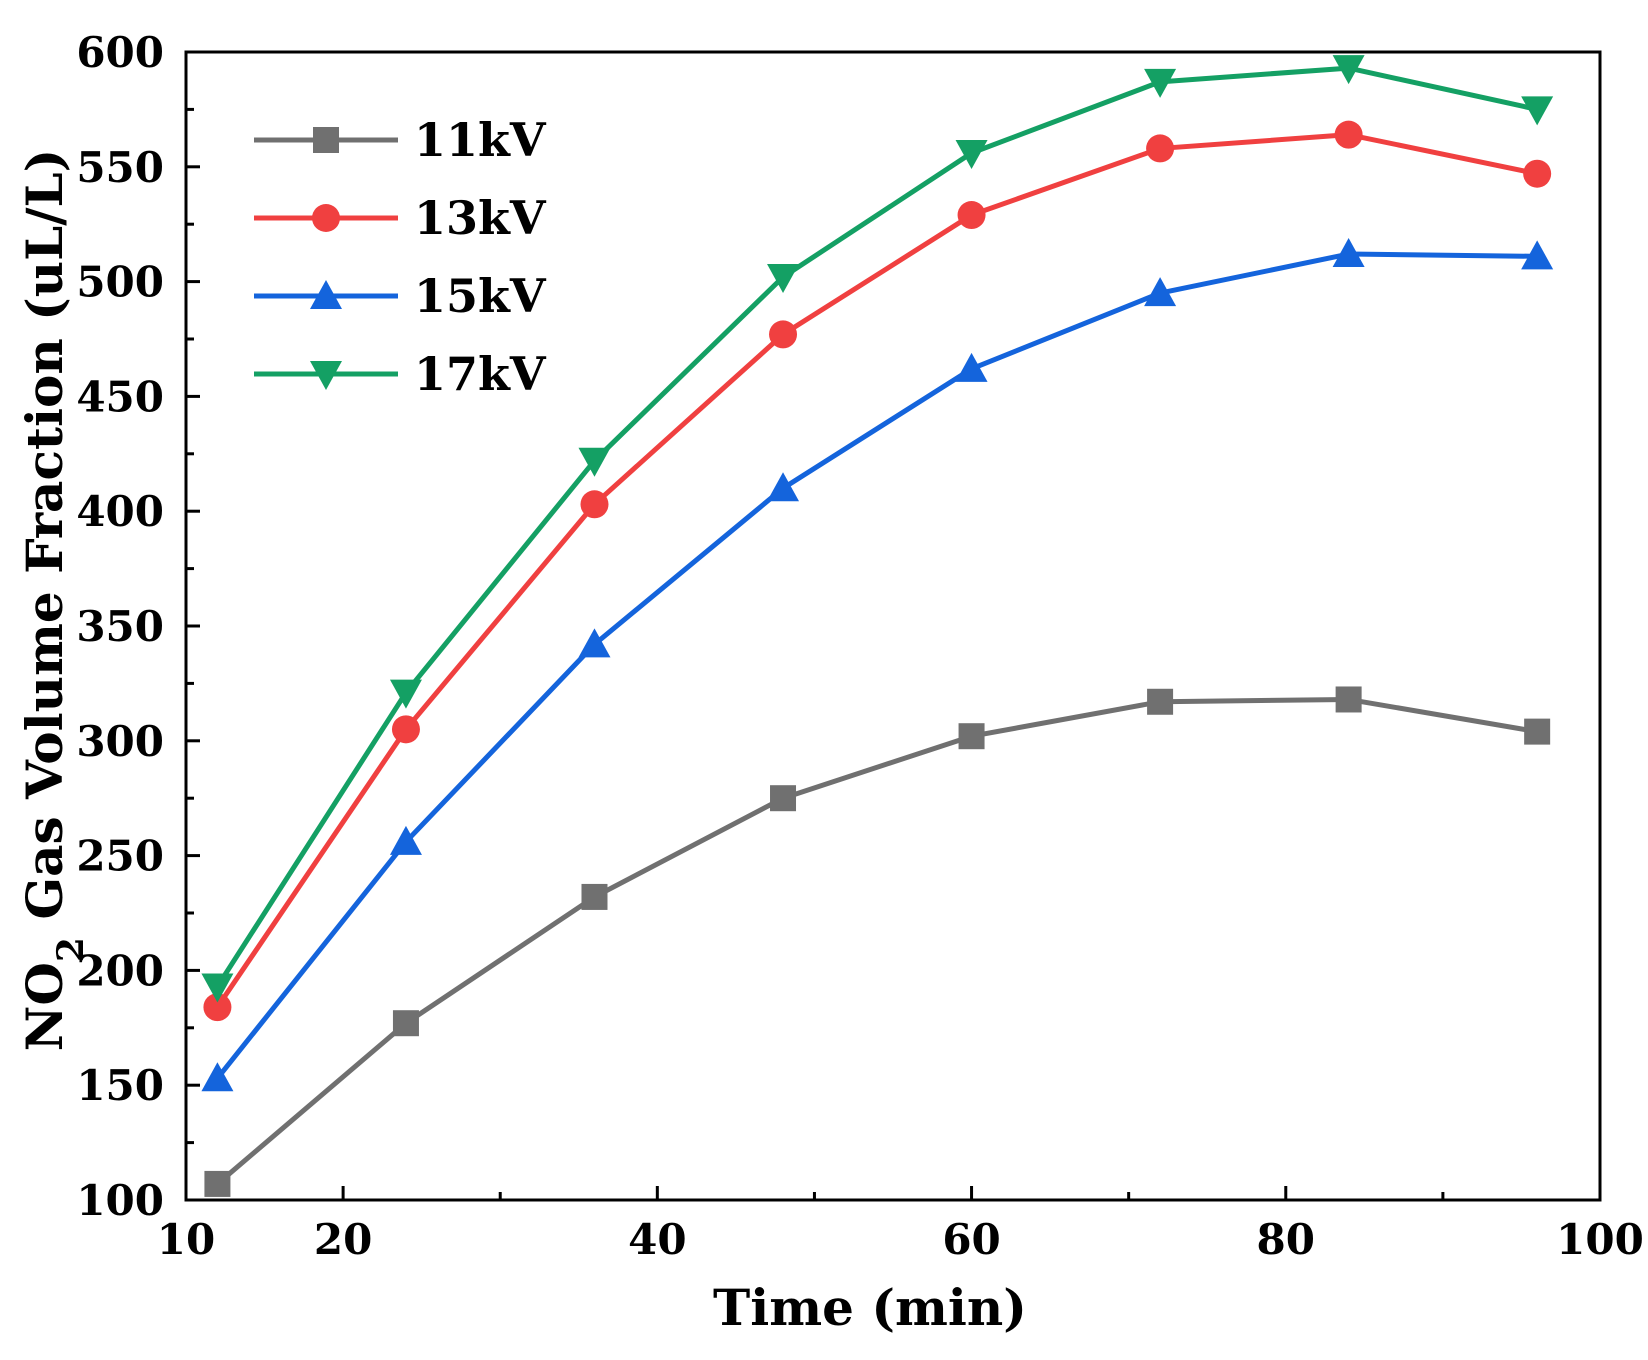 Image resolution: width=1648 pixels, height=1360 pixels. Describe the element at coordinates (400, 257) in the screenshot. I see `legend: 11kV 13kV 15kV 17kV` at that location.